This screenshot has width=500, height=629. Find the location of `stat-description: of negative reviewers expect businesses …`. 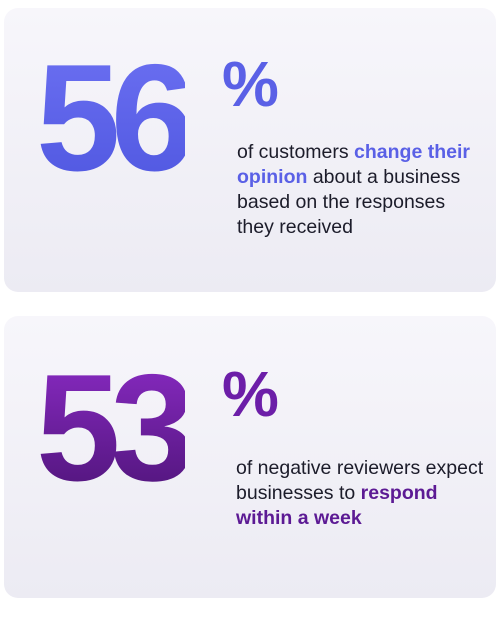

stat-description: of negative reviewers expect businesses … is located at coordinates (361, 493).